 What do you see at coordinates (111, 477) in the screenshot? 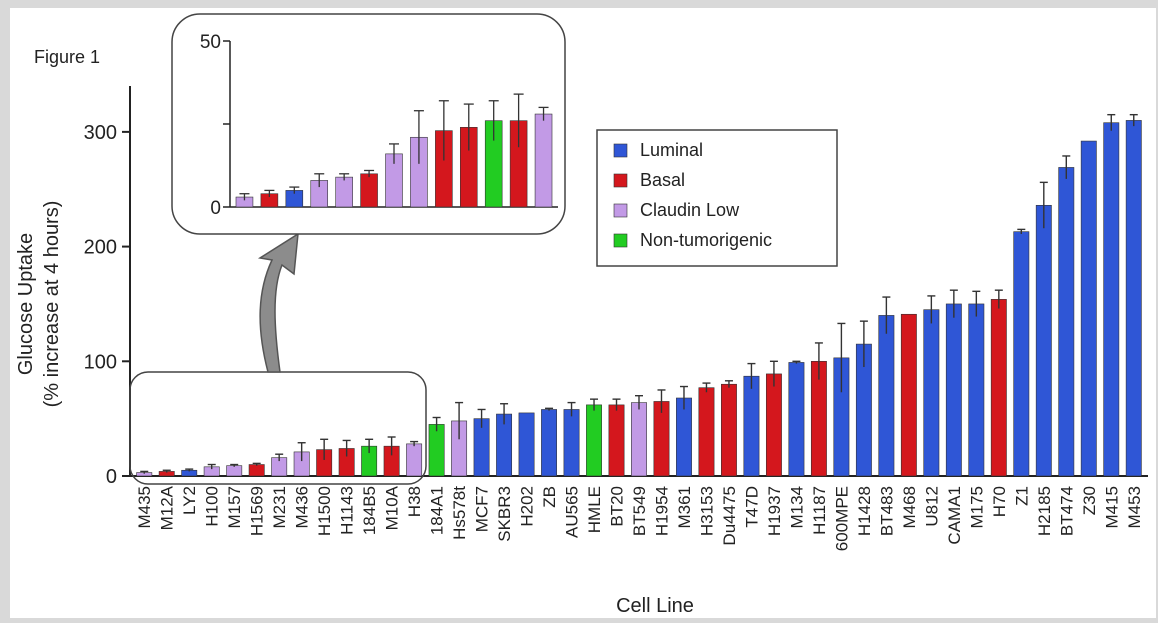
I see `y-tick-label: 0` at bounding box center [111, 477].